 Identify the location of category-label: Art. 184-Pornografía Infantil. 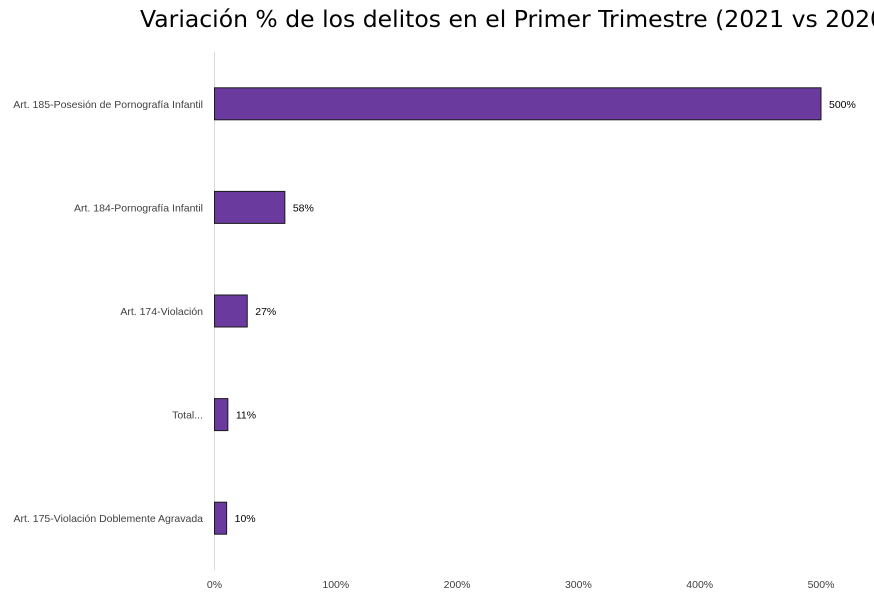
(138, 208).